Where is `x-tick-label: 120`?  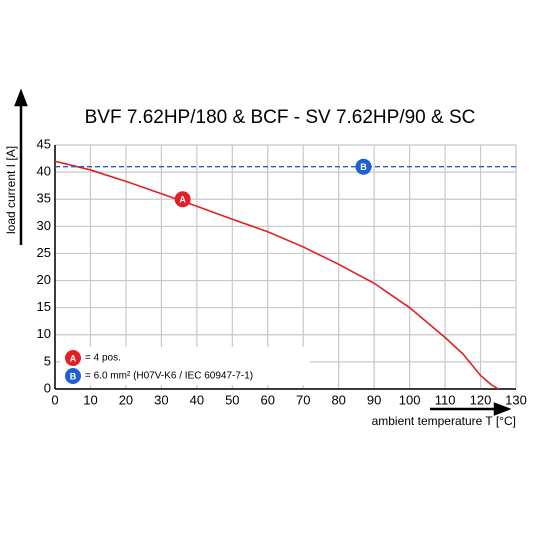 x-tick-label: 120 is located at coordinates (481, 399).